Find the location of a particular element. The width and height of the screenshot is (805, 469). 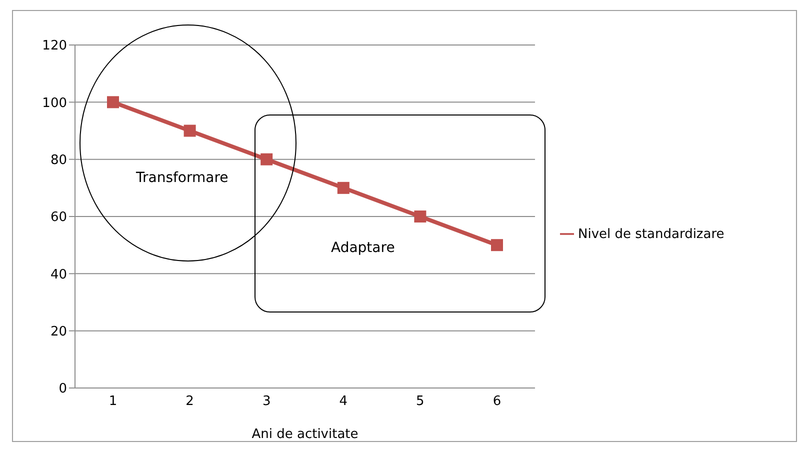

y-tick-label: 80 is located at coordinates (58, 160).